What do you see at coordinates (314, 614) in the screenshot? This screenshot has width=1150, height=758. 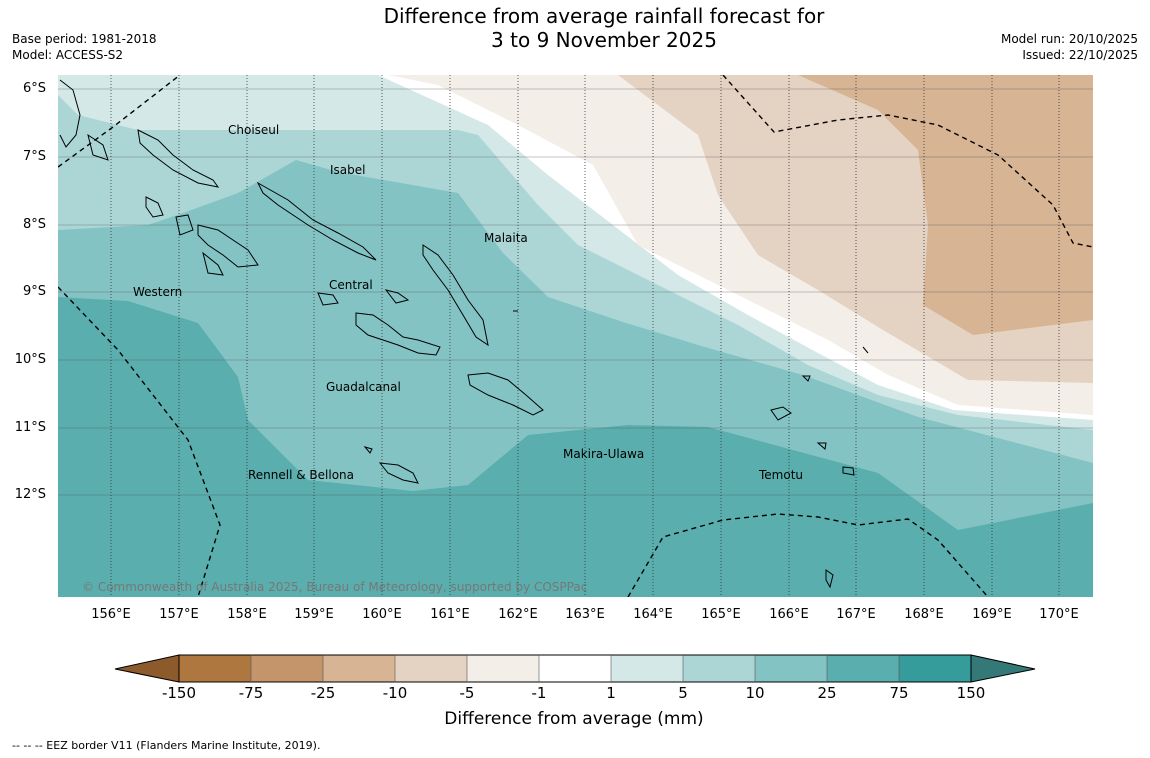 I see `lon-label: 159°E` at bounding box center [314, 614].